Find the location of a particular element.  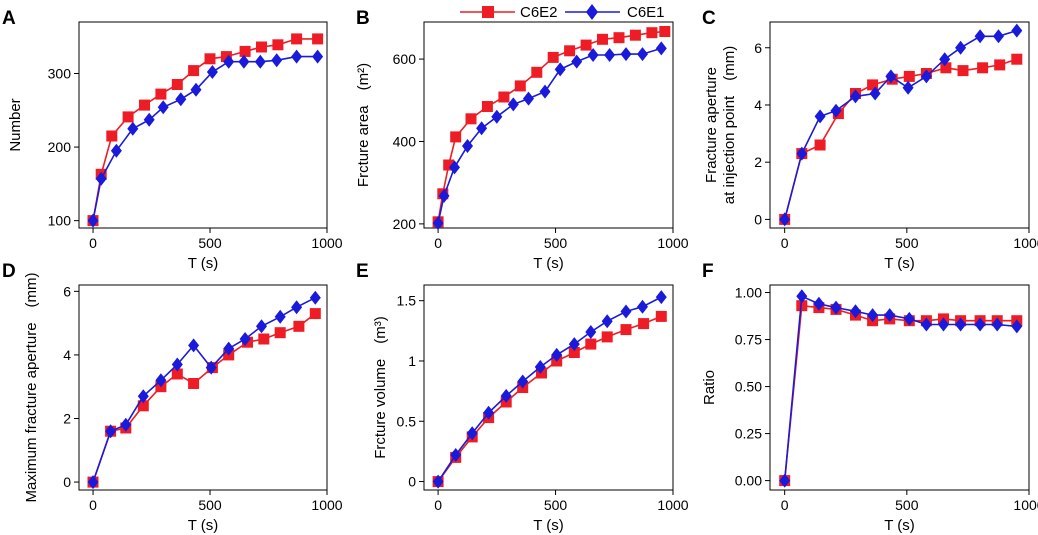

panel-a-ytick-label: 300 is located at coordinates (60, 74).